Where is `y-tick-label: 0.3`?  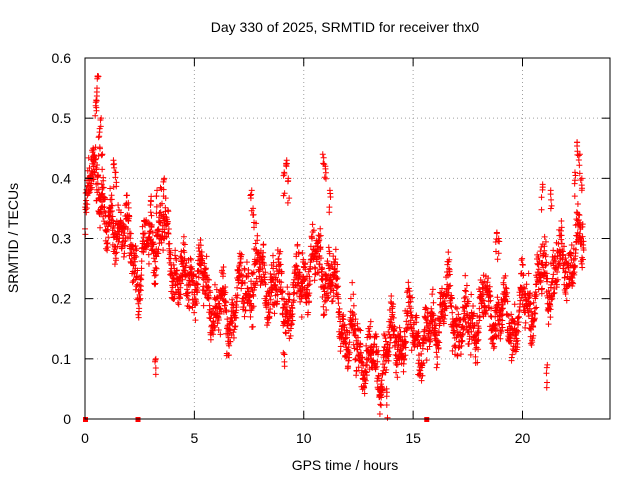
y-tick-label: 0.3 is located at coordinates (62, 239).